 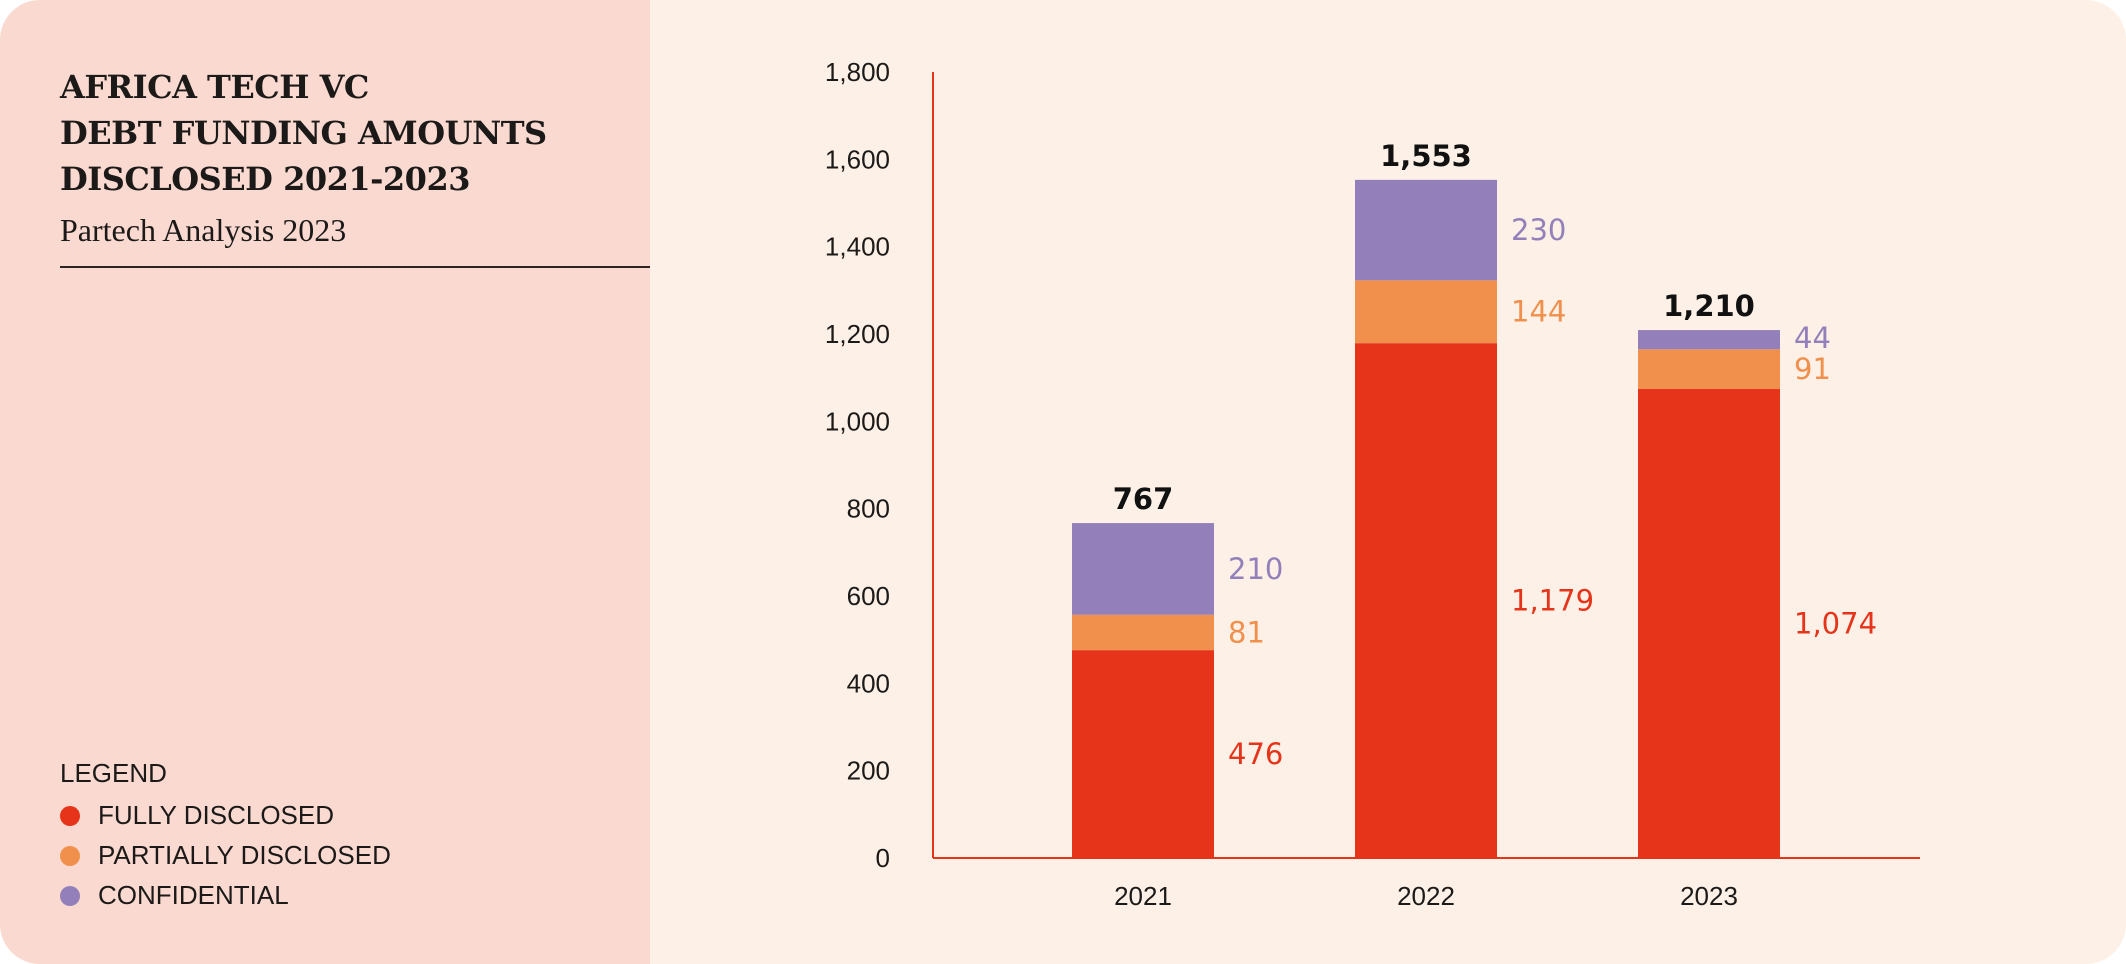 What do you see at coordinates (857, 421) in the screenshot?
I see `y-tick-label: 1,000` at bounding box center [857, 421].